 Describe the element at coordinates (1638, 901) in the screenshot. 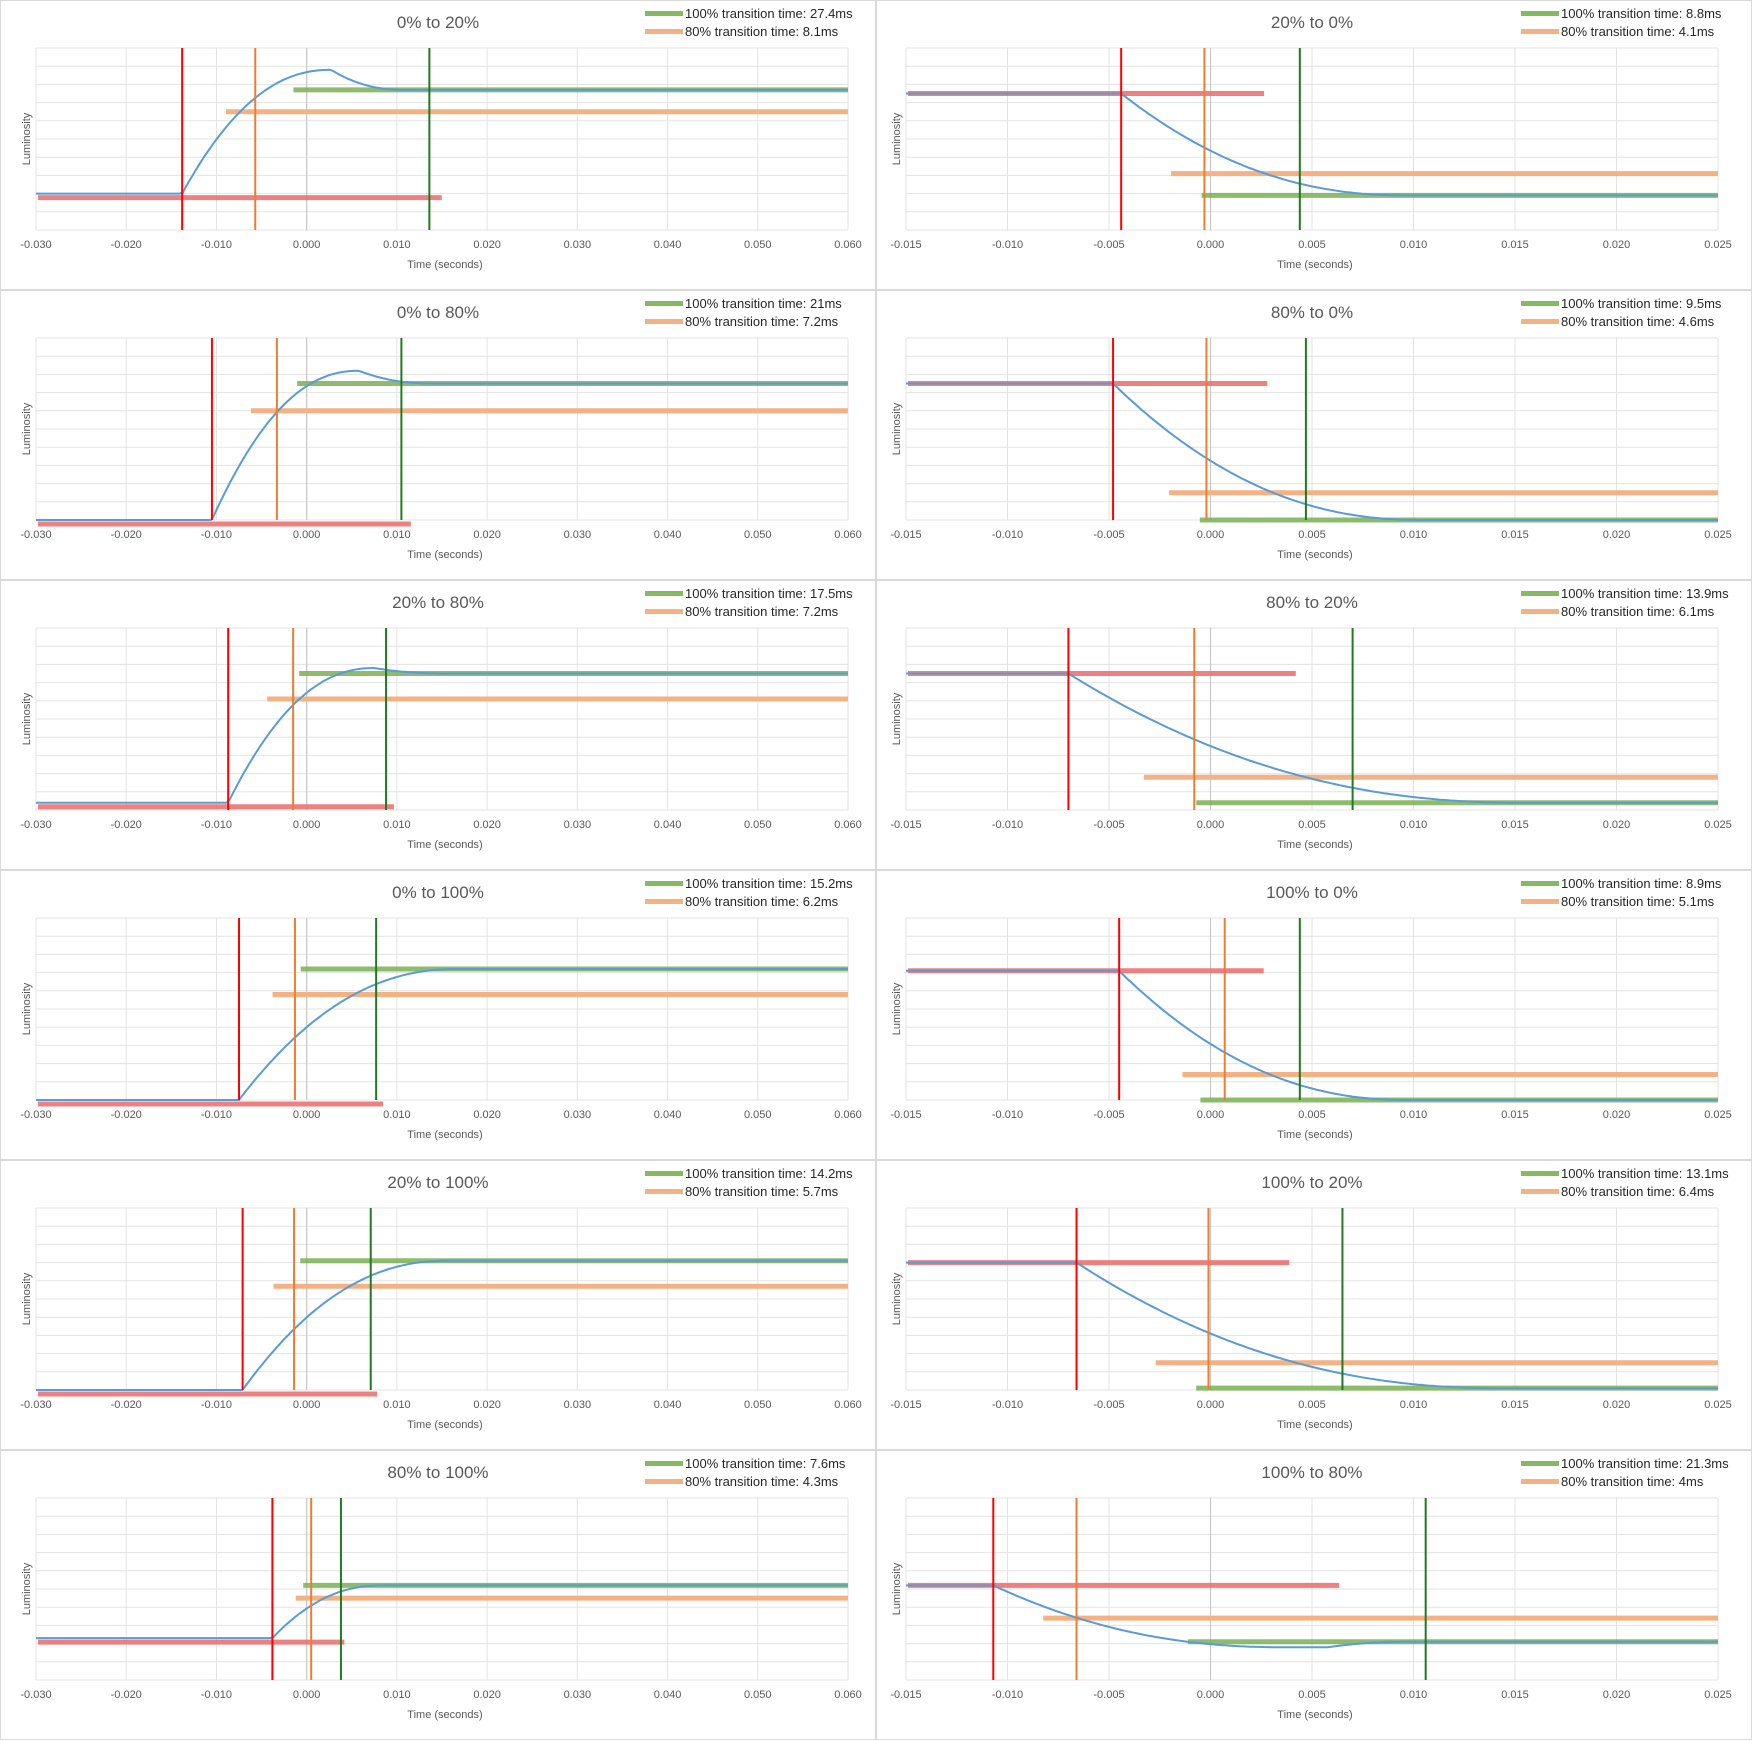

I see `legend-entry-80: 80% transition time: 5.1ms` at that location.